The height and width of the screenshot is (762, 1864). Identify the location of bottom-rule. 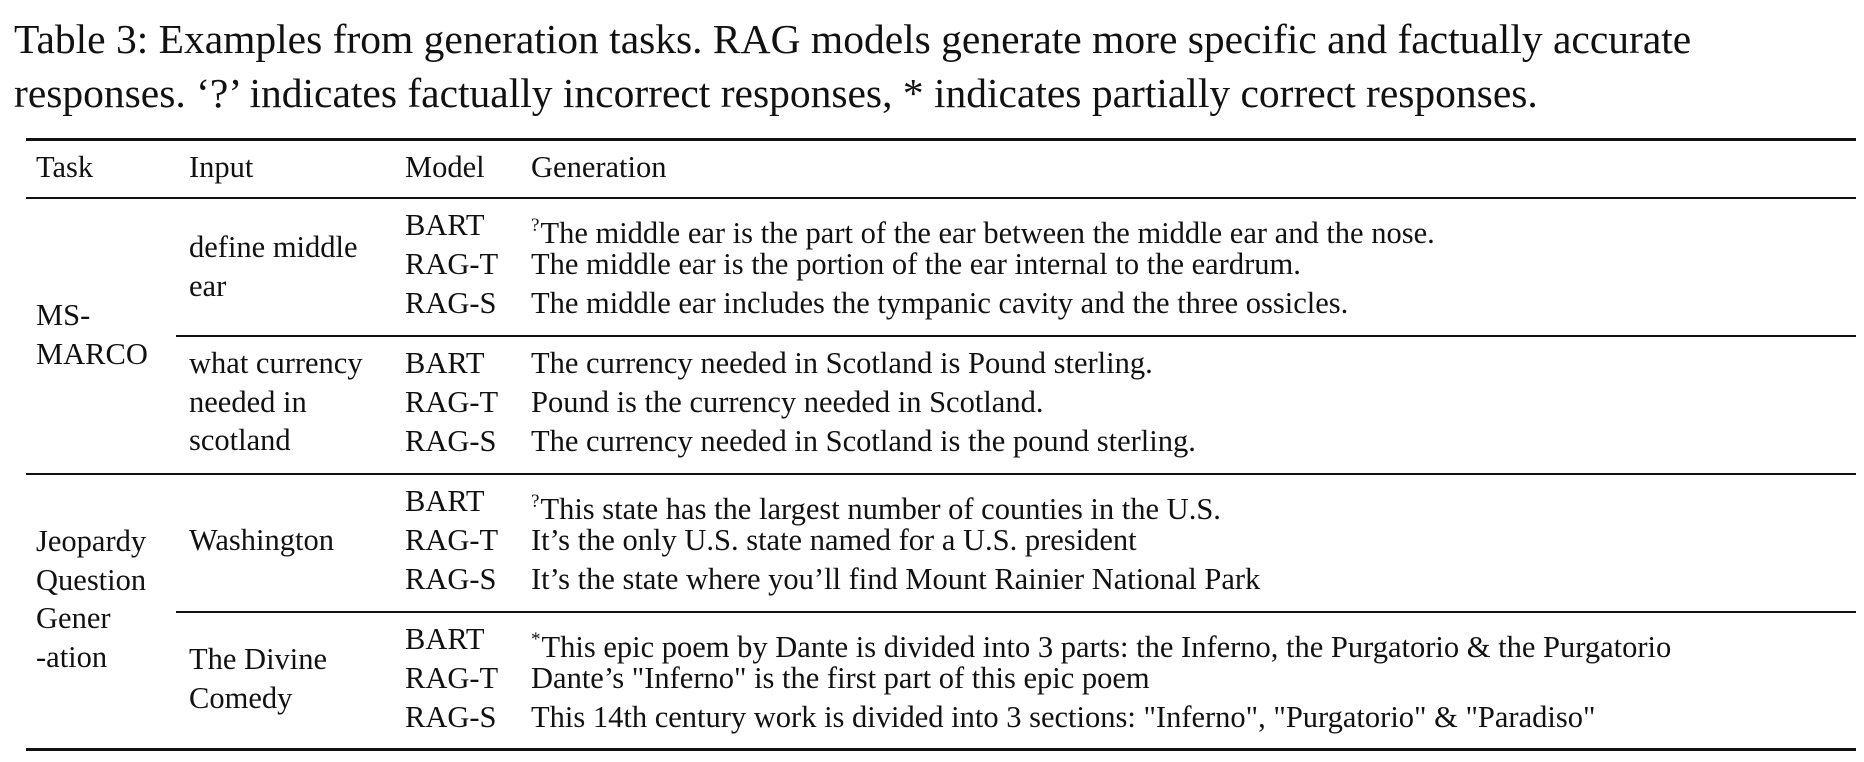
(941, 749).